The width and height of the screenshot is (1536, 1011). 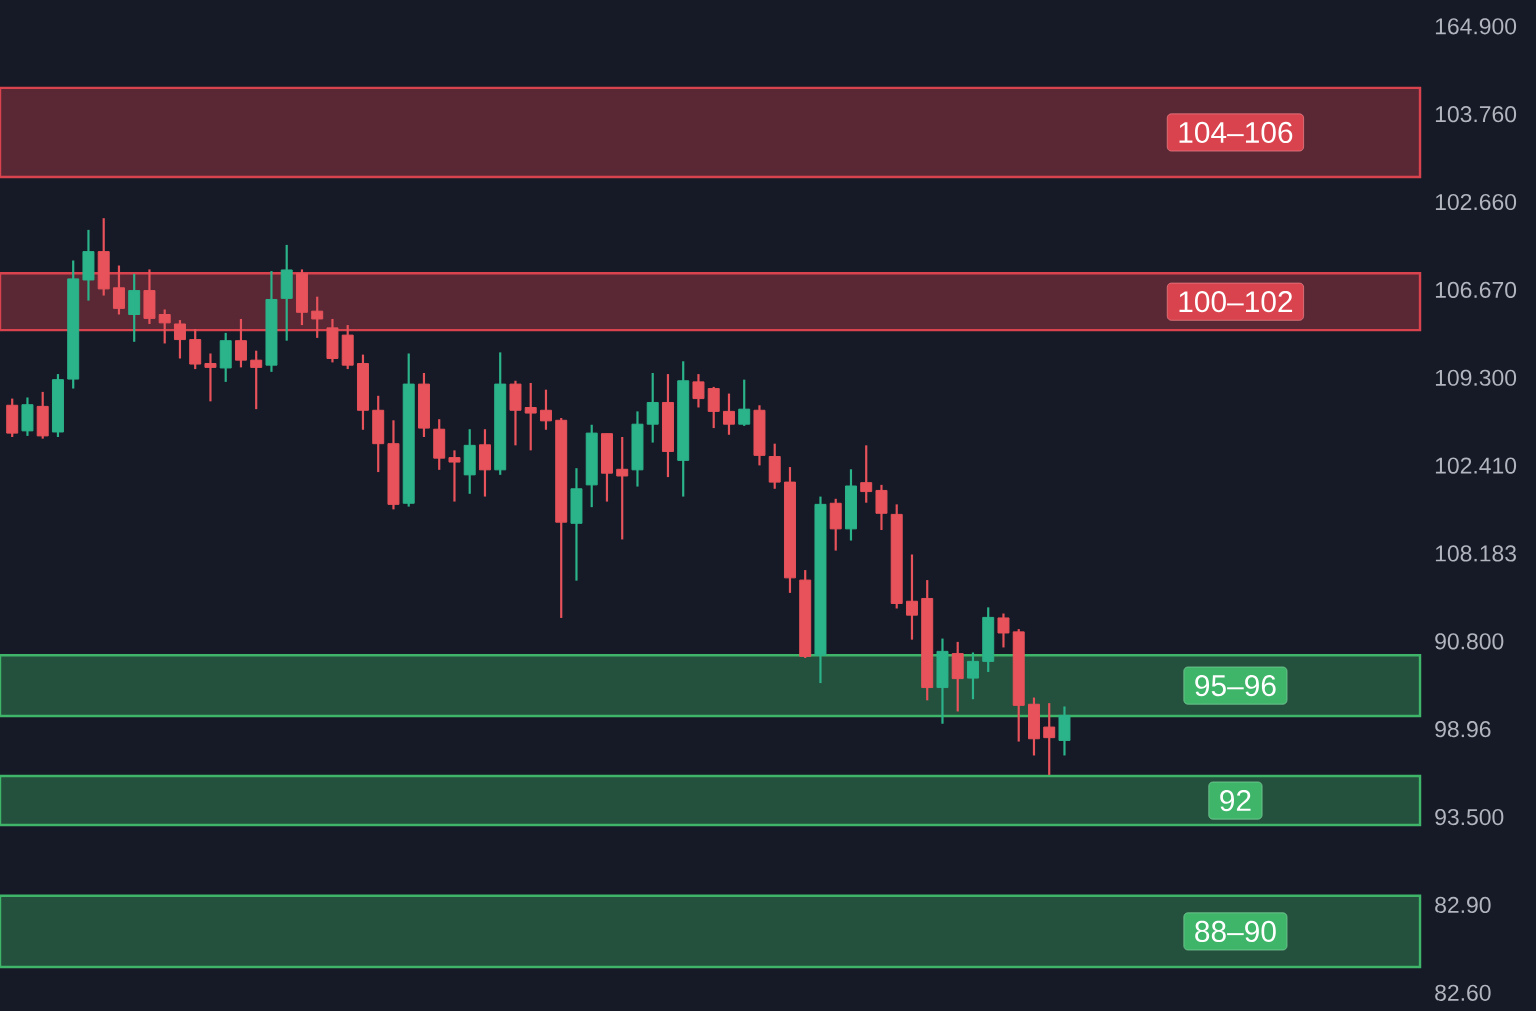 I want to click on text: 108.183, so click(x=1475, y=553).